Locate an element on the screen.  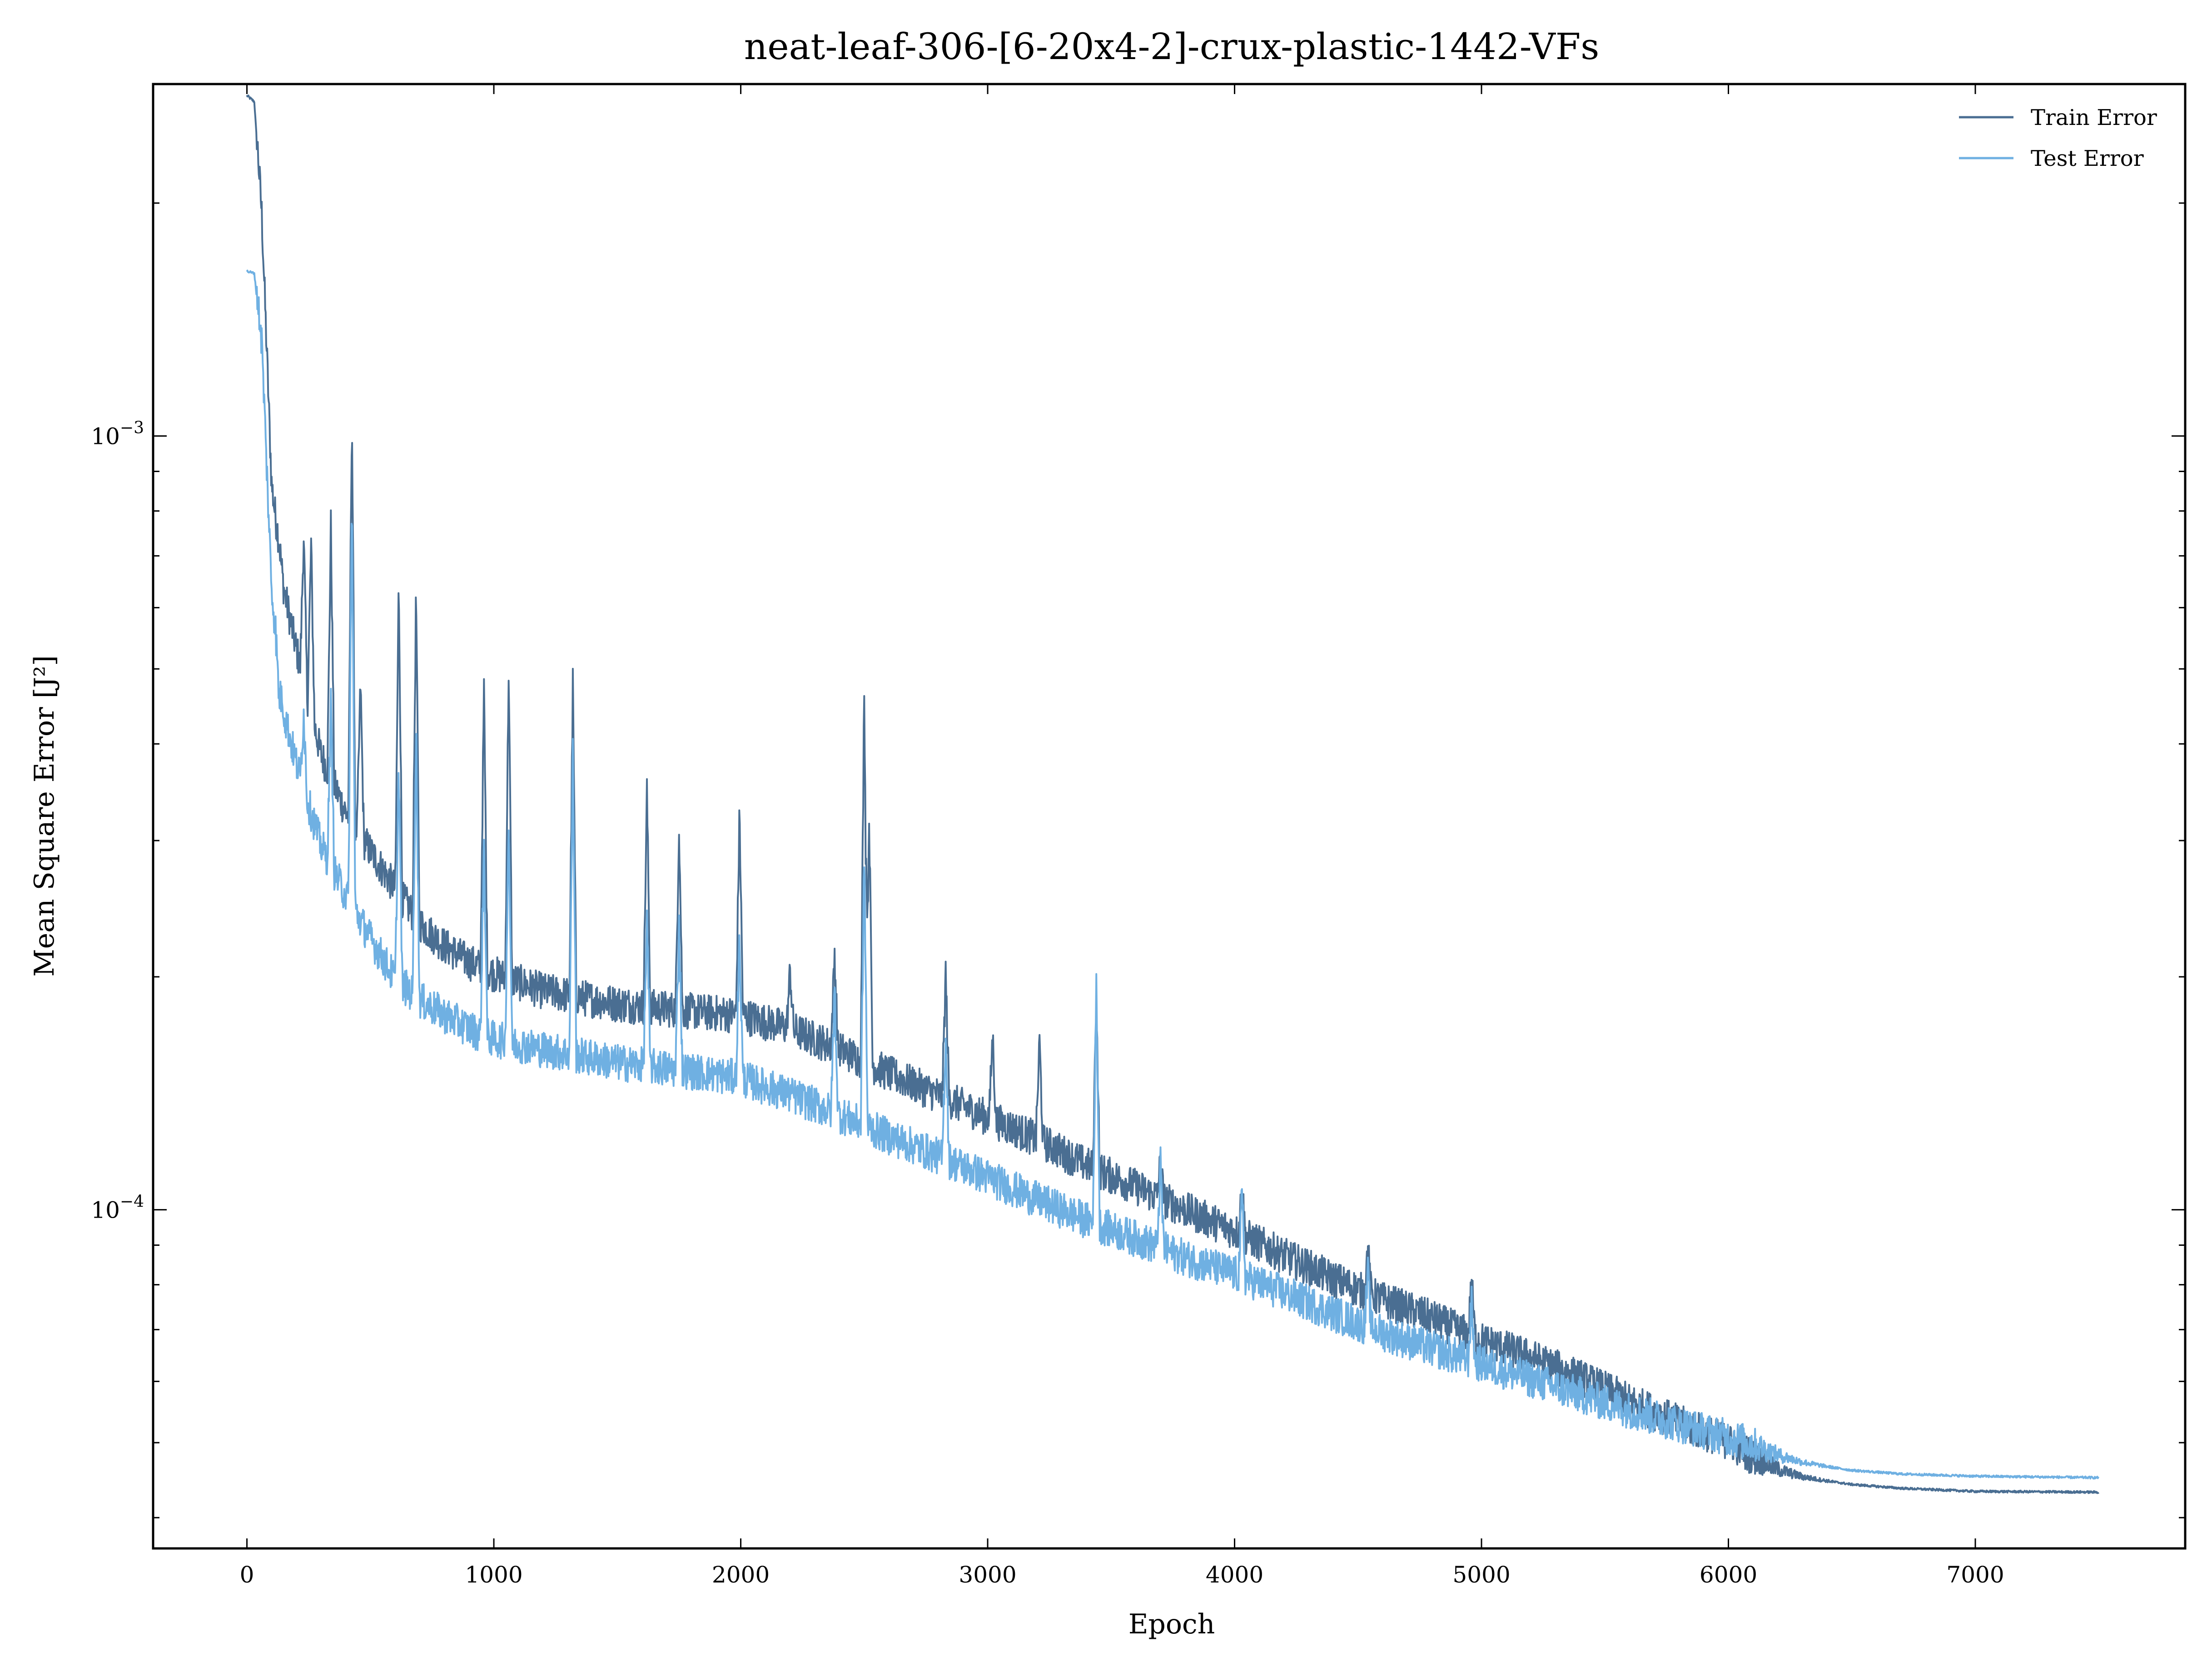
x-tick-label: 0 is located at coordinates (247, 1575).